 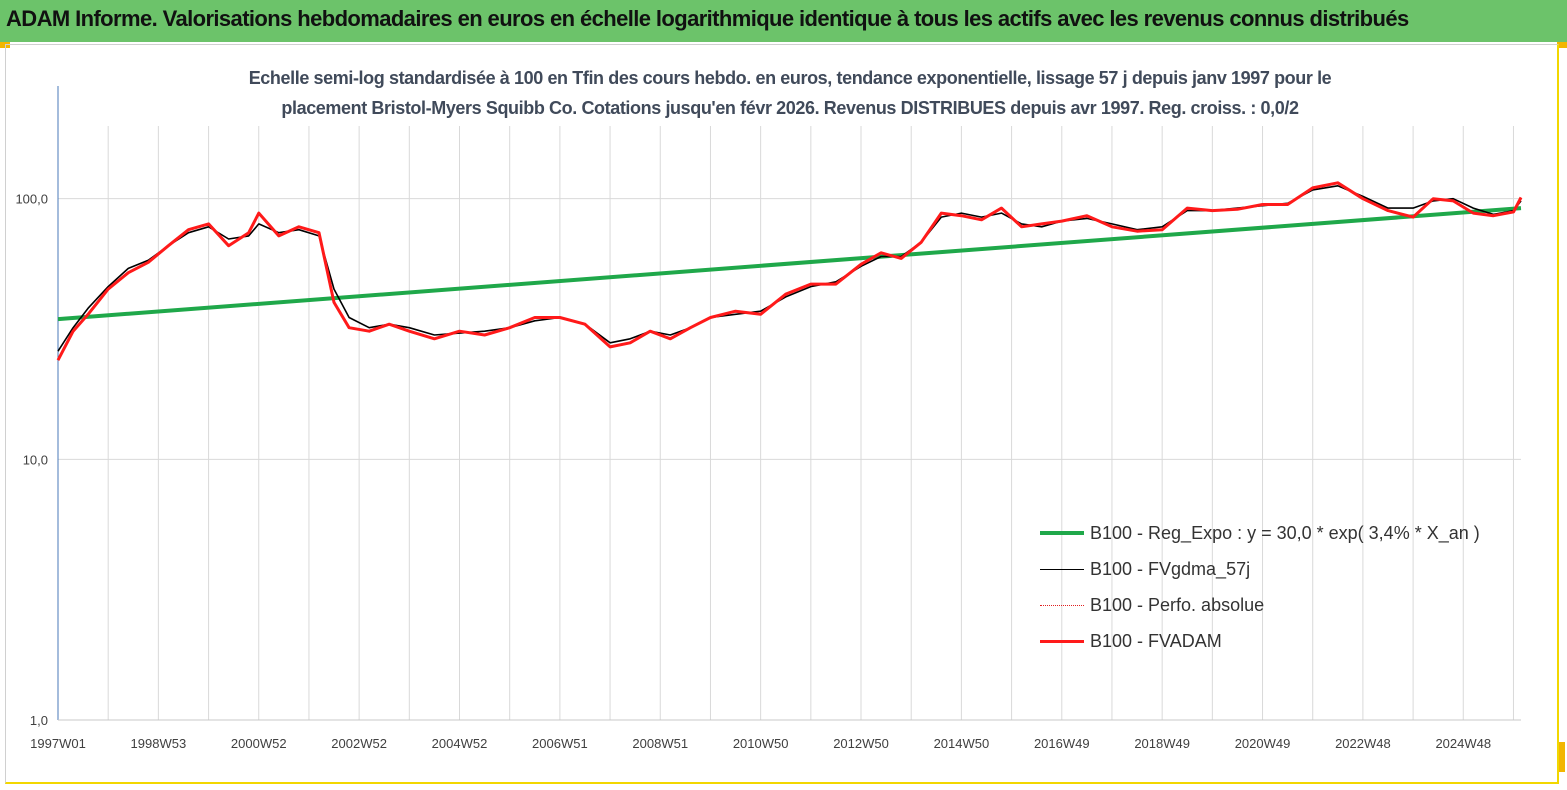 I want to click on corner-marker-bottom-right, so click(x=1562, y=757).